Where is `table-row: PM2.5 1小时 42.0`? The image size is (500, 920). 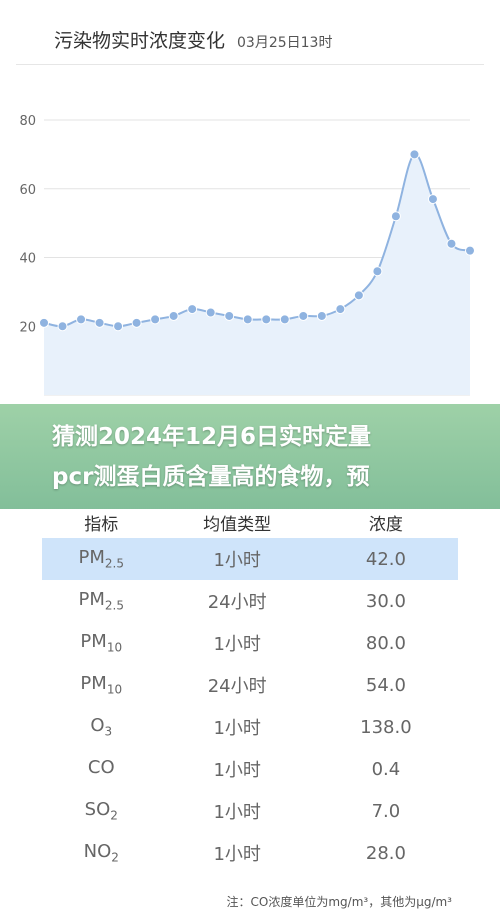 table-row: PM2.5 1小时 42.0 is located at coordinates (250, 559).